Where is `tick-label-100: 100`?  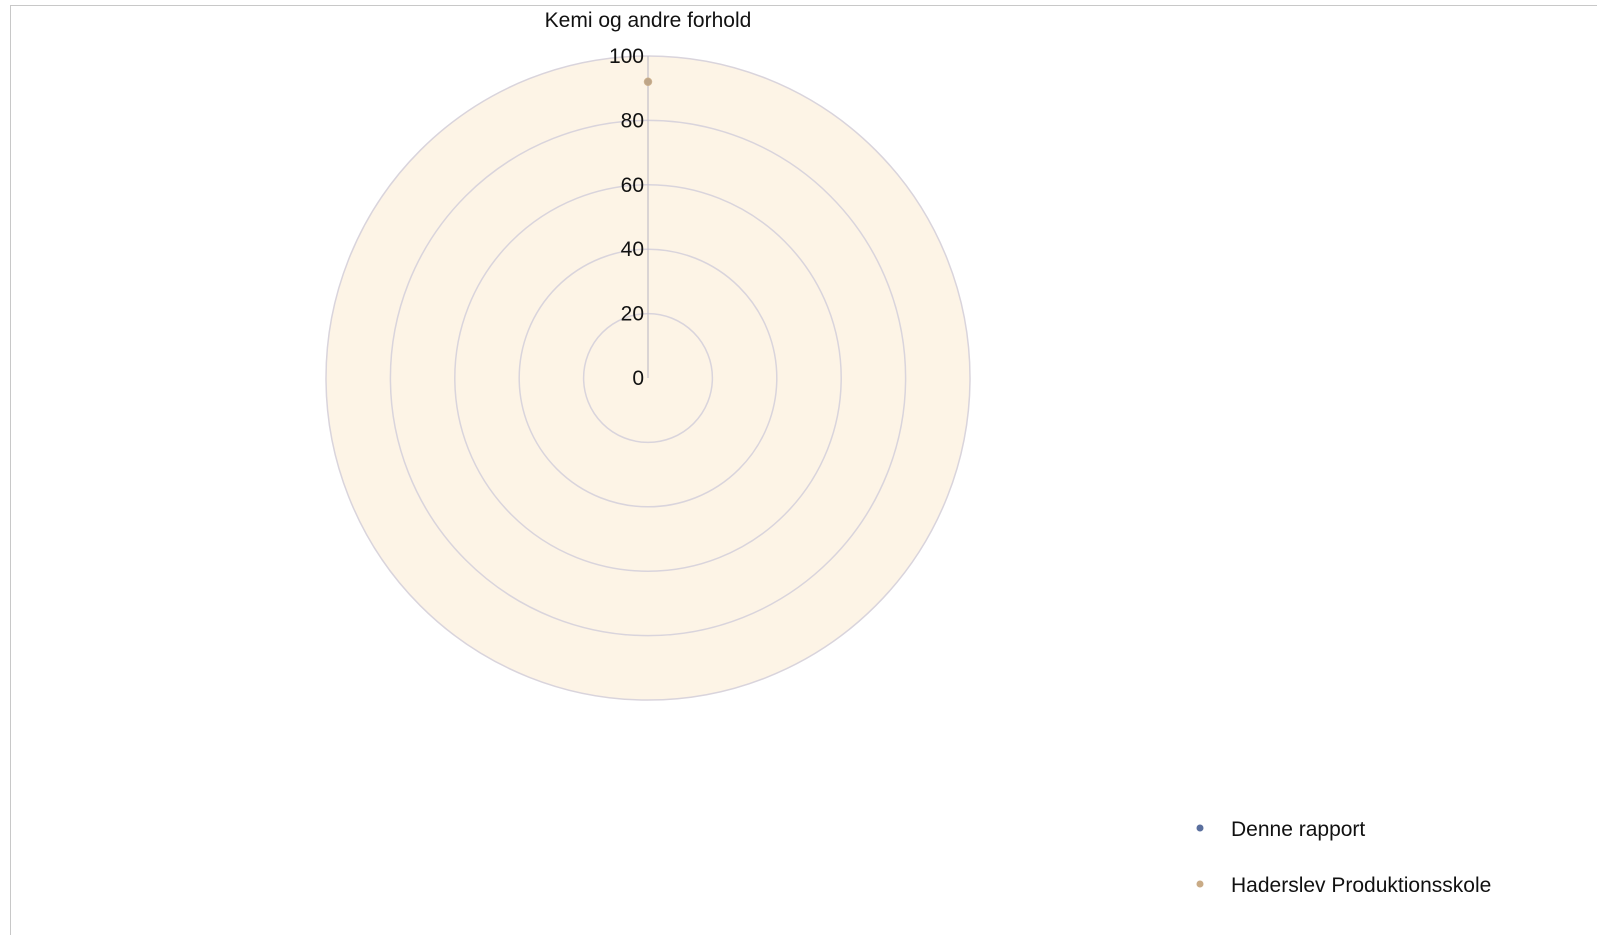
tick-label-100: 100 is located at coordinates (626, 56).